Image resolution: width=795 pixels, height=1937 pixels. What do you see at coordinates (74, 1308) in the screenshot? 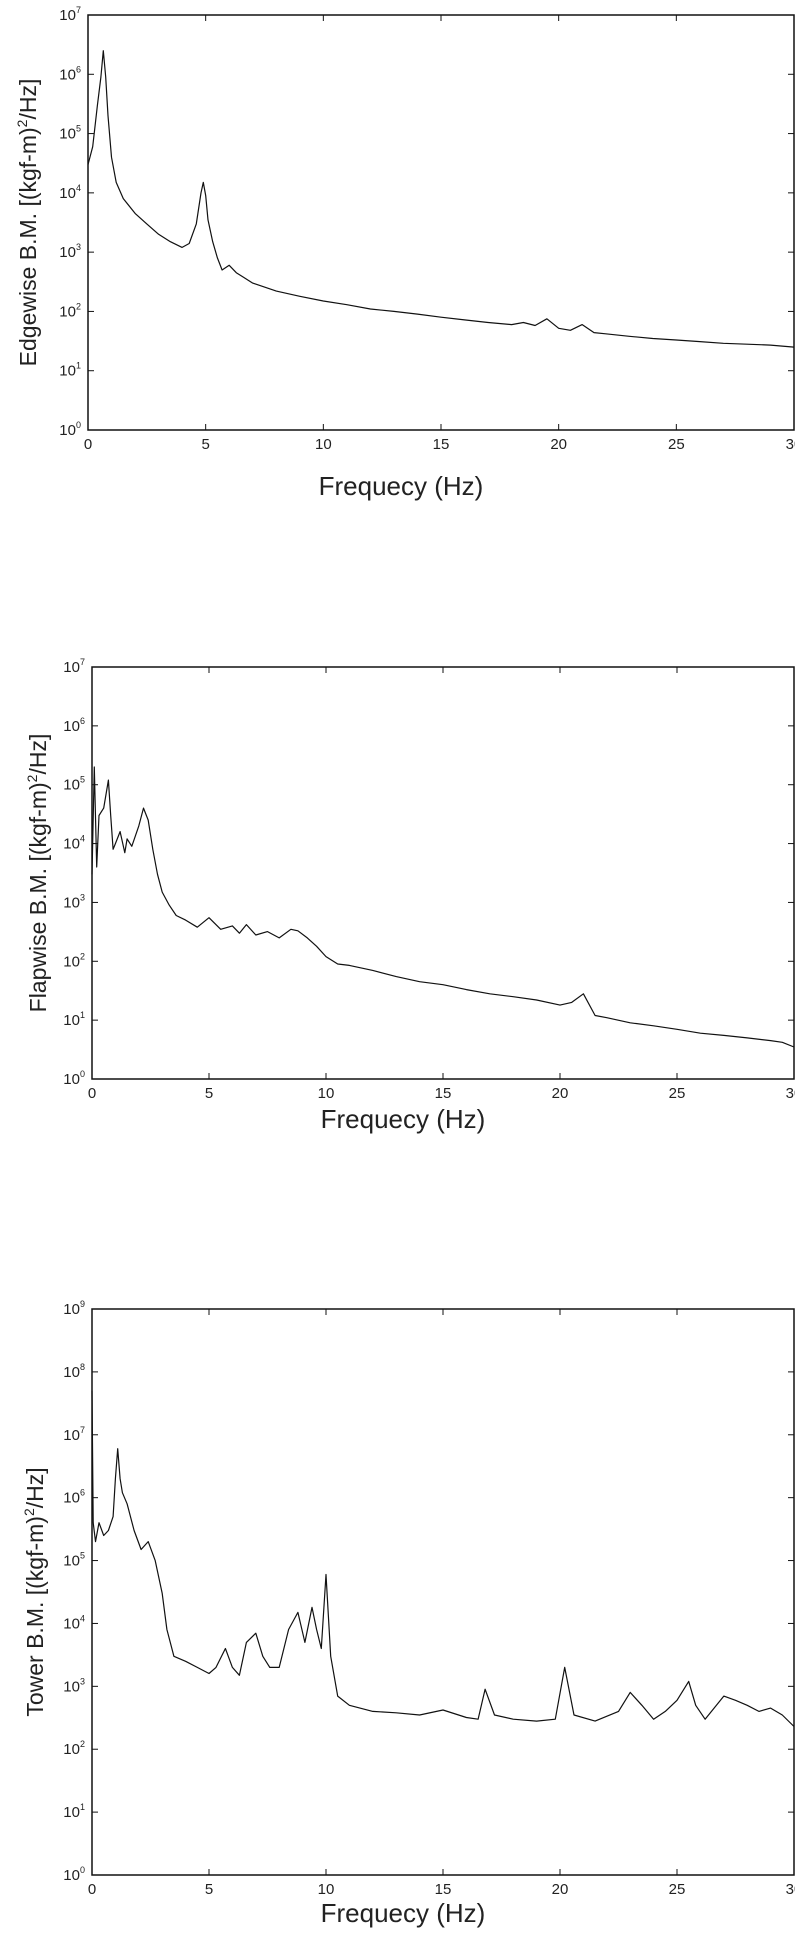
I see `y-tick-label: 10⁹` at bounding box center [74, 1308].